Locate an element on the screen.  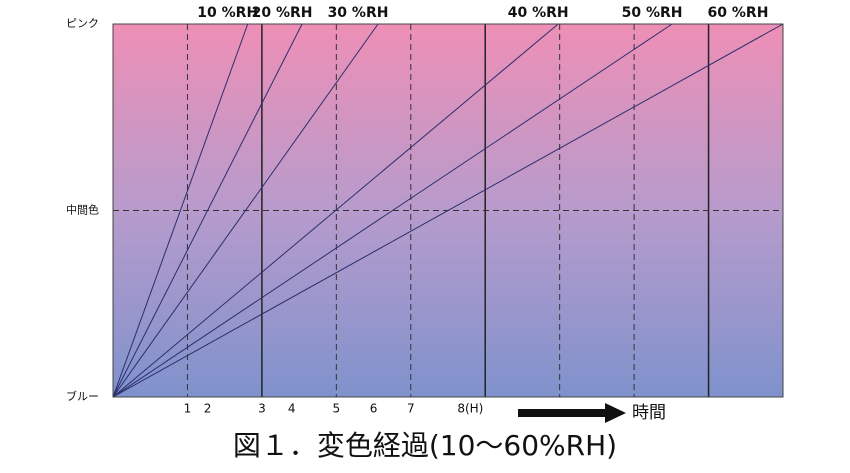
series-line is located at coordinates (180, 210).